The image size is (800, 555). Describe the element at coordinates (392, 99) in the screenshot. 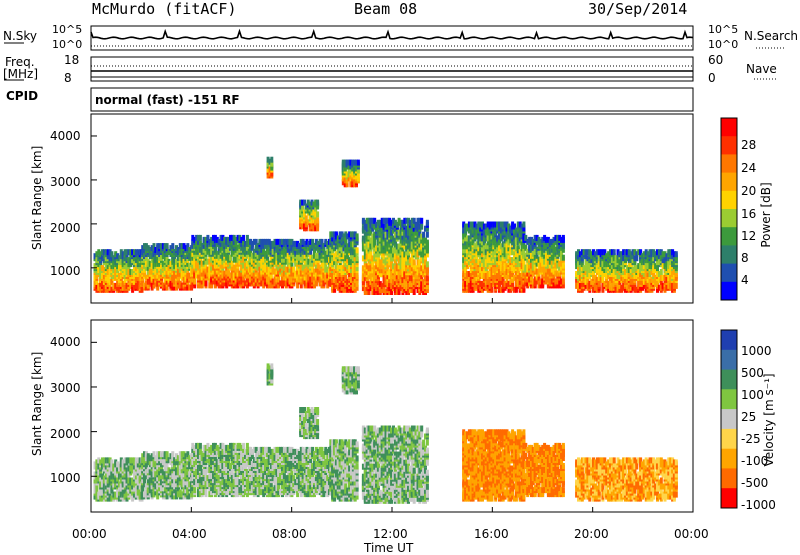

I see `cpid-panel-frame` at that location.